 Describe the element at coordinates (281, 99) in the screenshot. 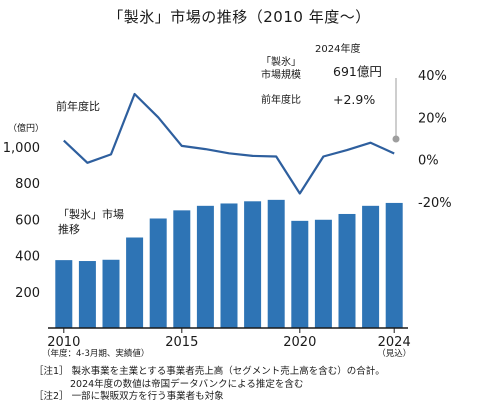

I see `annotation-yoy-label: 前年度比` at that location.